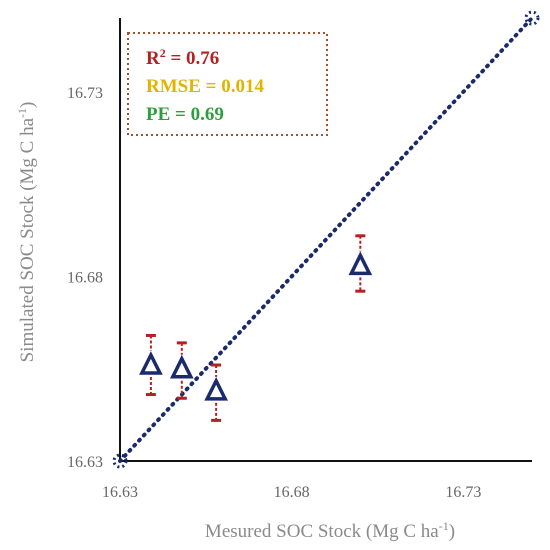 This screenshot has height=550, width=550. Describe the element at coordinates (292, 492) in the screenshot. I see `x-tick-label: 16.68` at that location.